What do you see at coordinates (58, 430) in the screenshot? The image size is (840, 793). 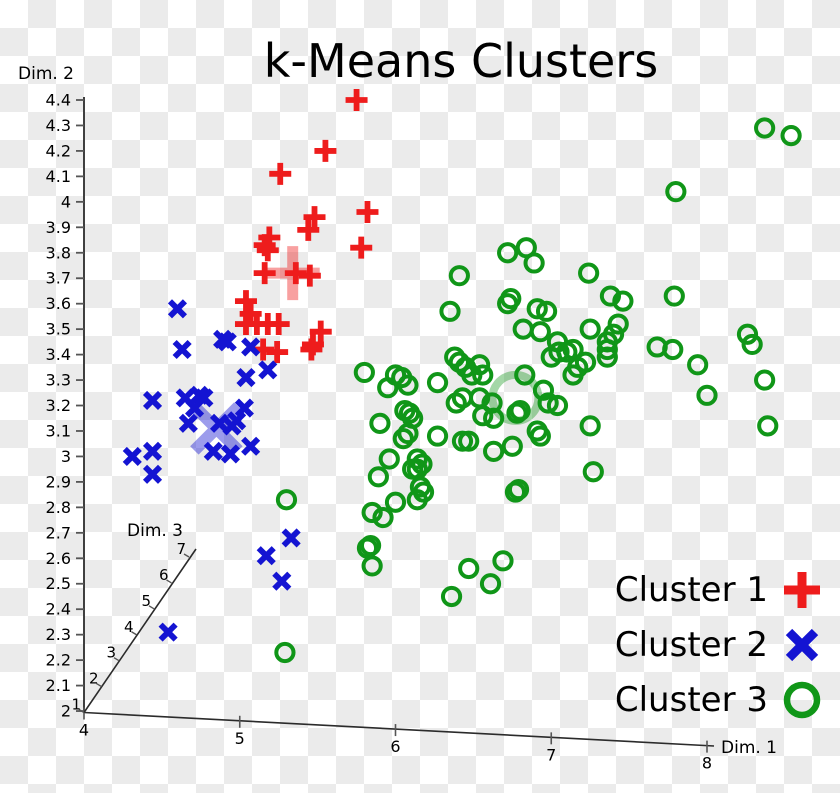 I see `svg-text: 3.1` at bounding box center [58, 430].